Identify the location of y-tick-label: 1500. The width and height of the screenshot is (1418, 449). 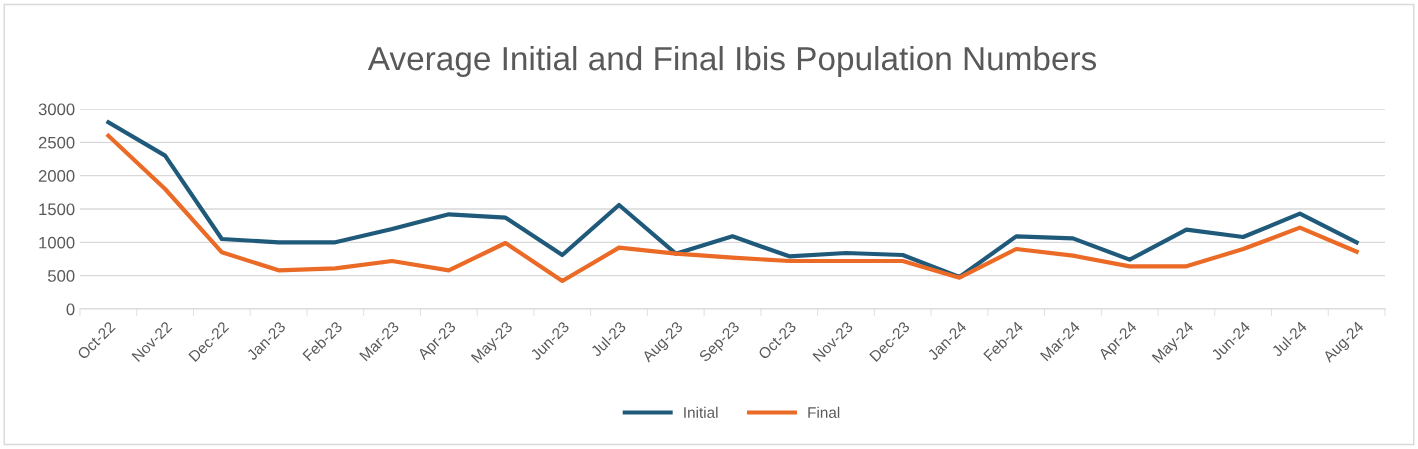
(57, 209).